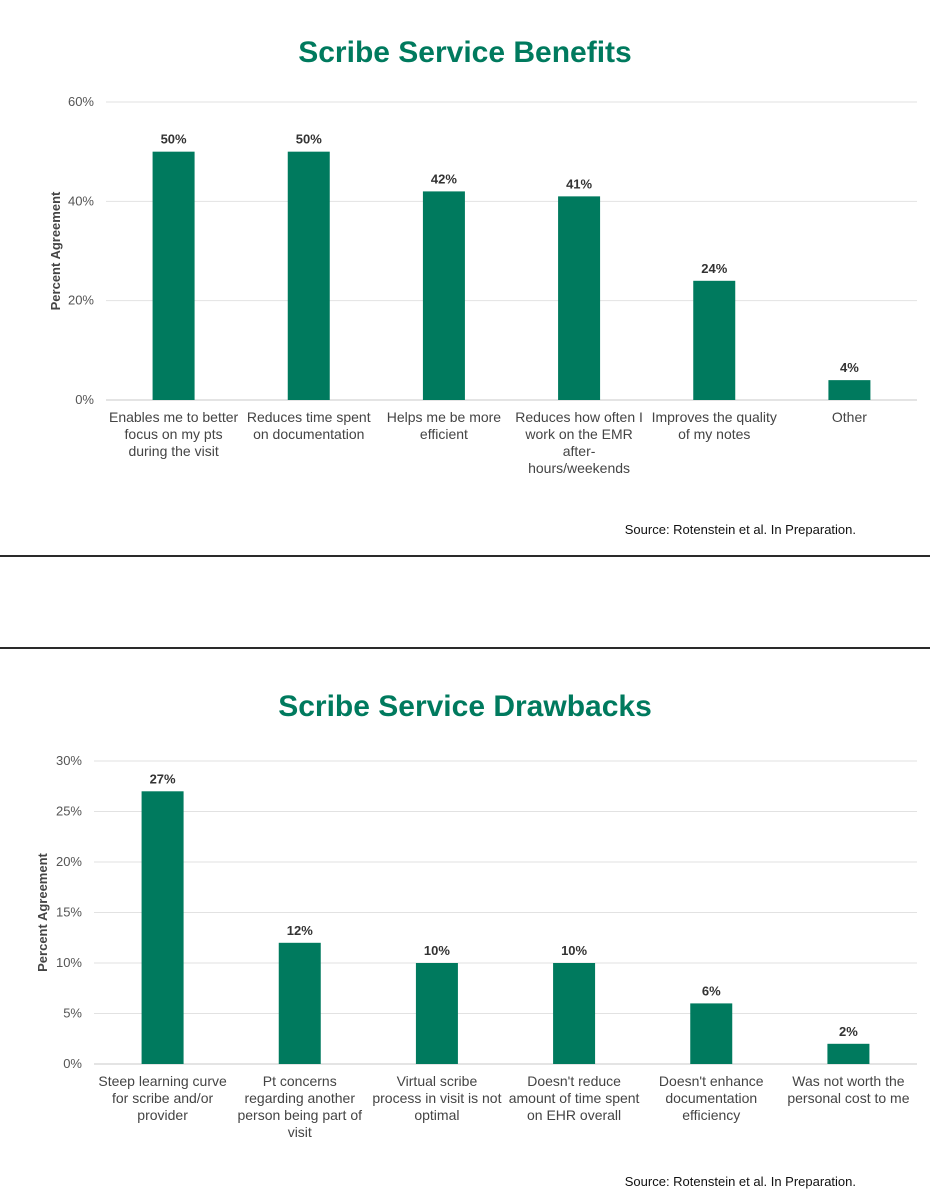 This screenshot has width=930, height=1200. Describe the element at coordinates (714, 434) in the screenshot. I see `x-tick-label: of my notes` at that location.